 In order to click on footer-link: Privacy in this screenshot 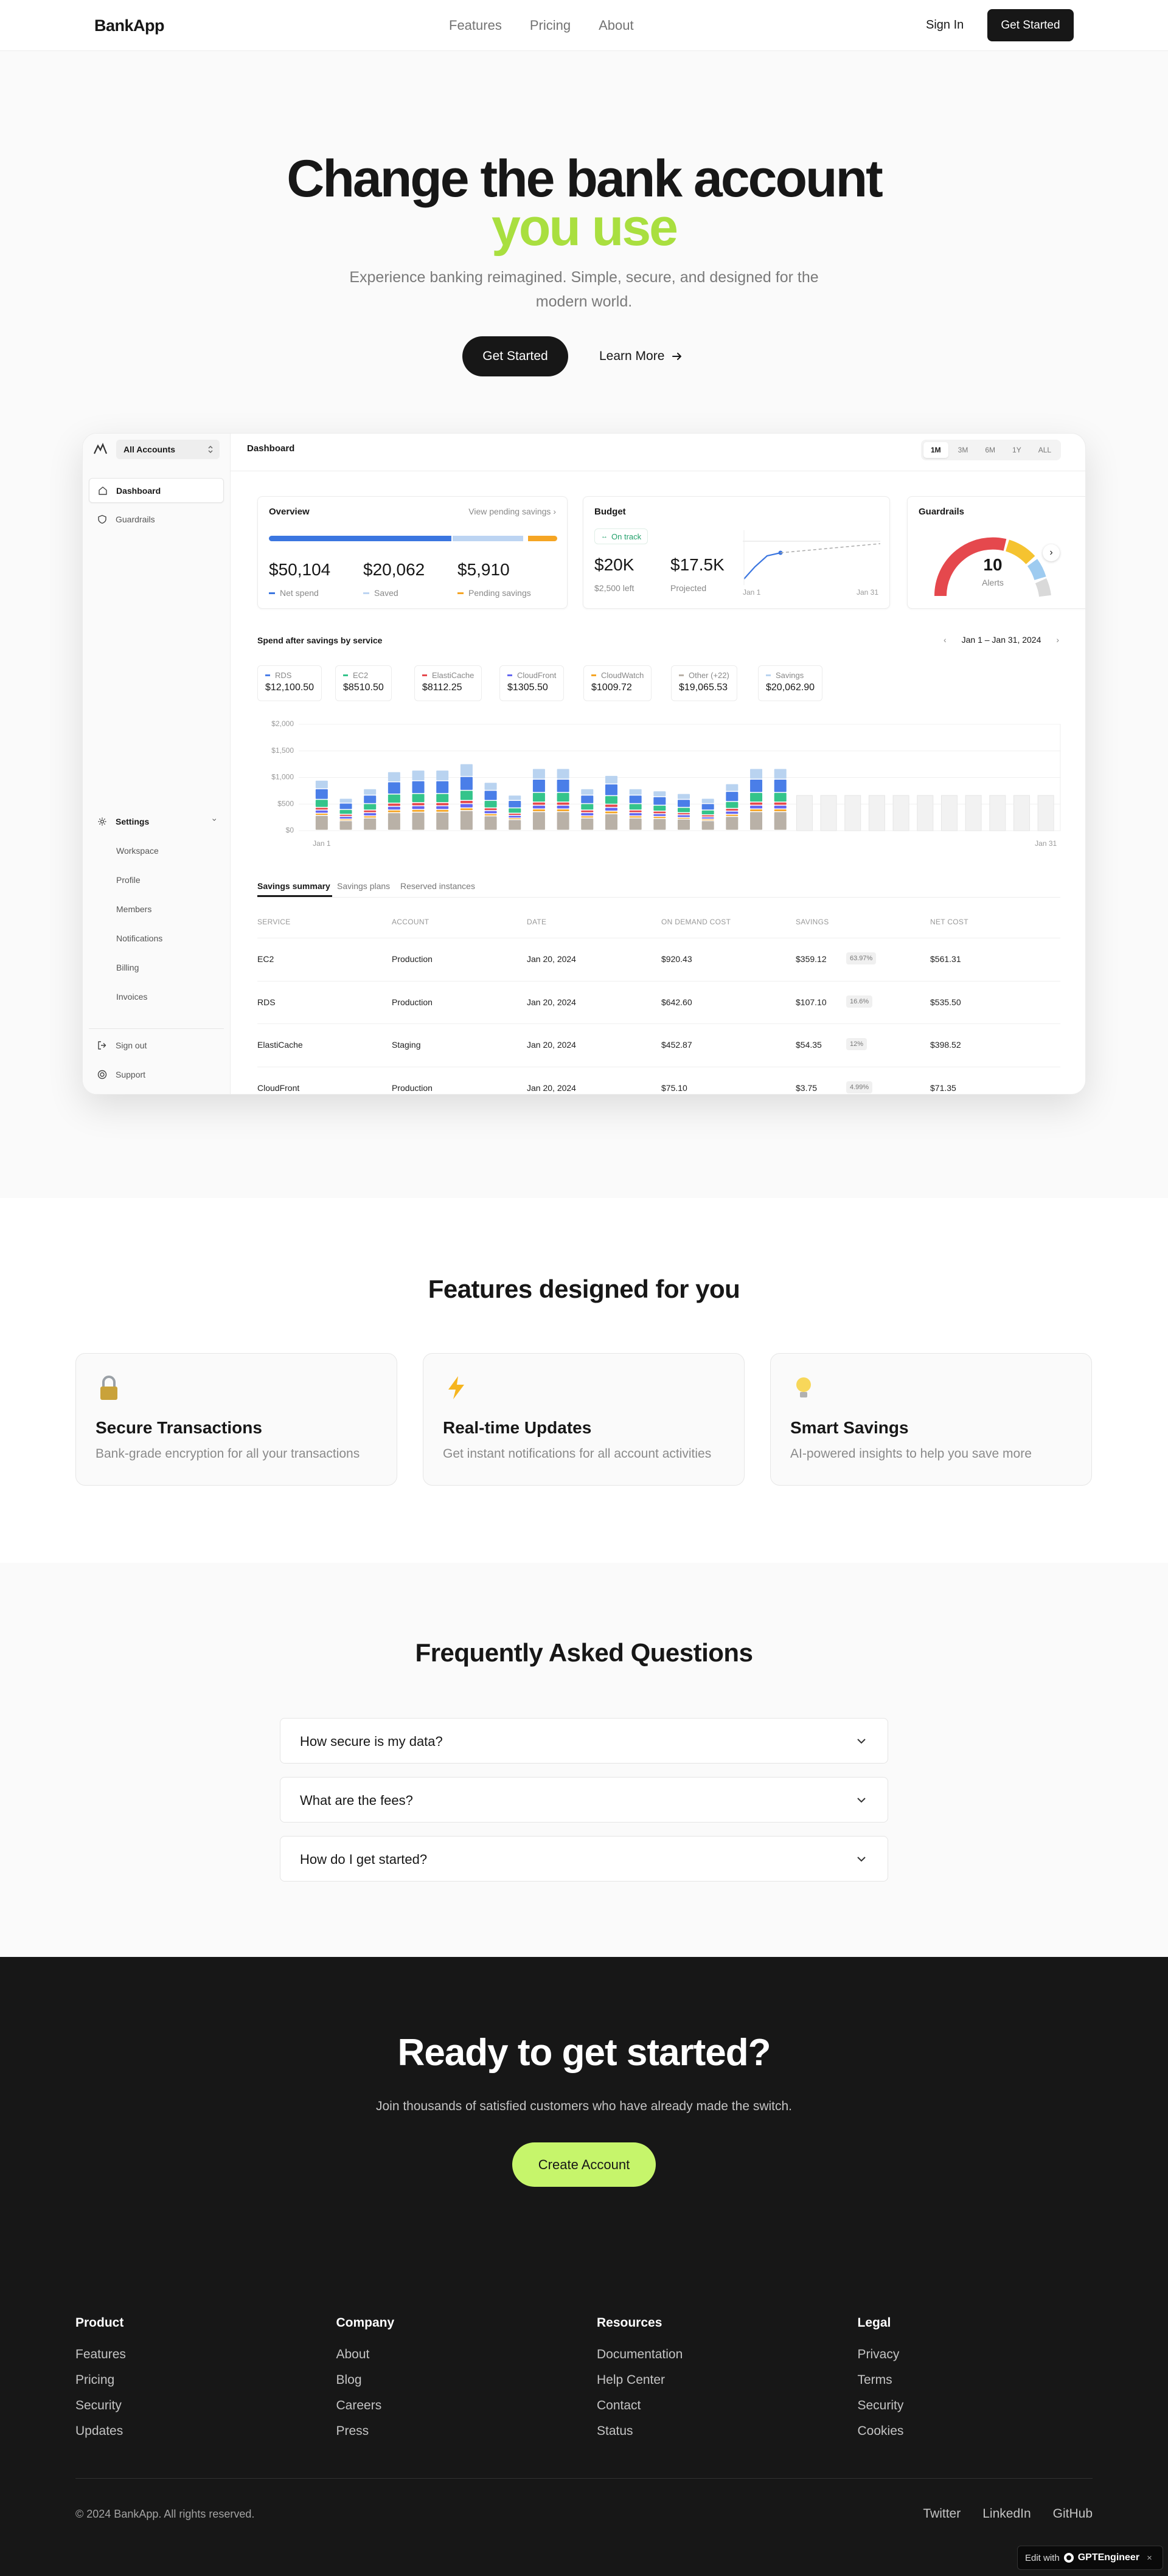, I will do `click(878, 2354)`.